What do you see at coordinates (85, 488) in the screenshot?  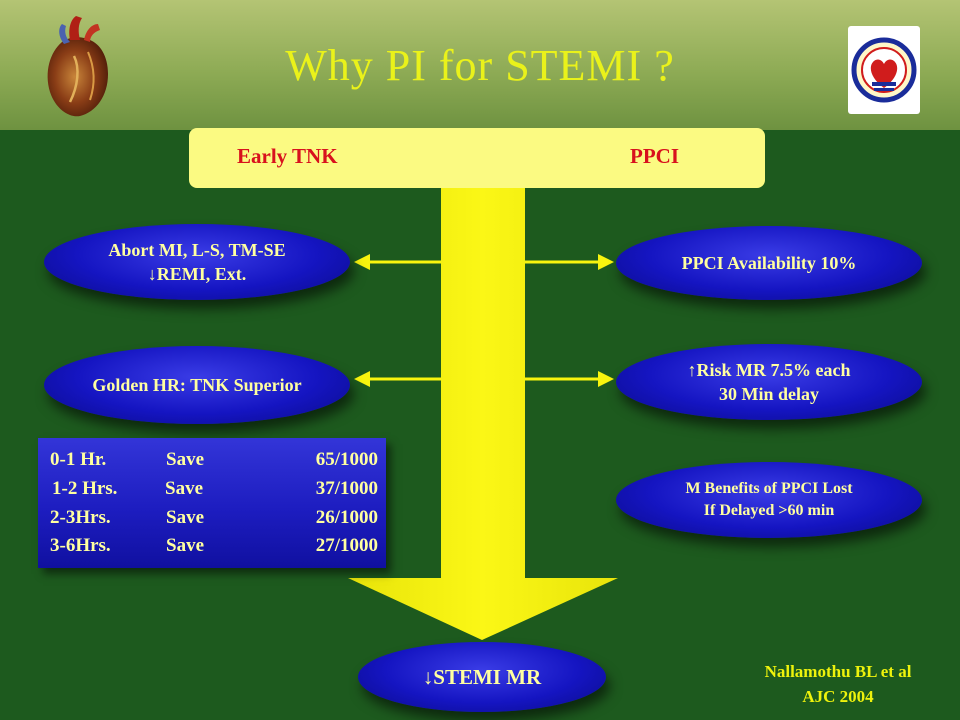 I see `time-cell: 1-2 Hrs.` at bounding box center [85, 488].